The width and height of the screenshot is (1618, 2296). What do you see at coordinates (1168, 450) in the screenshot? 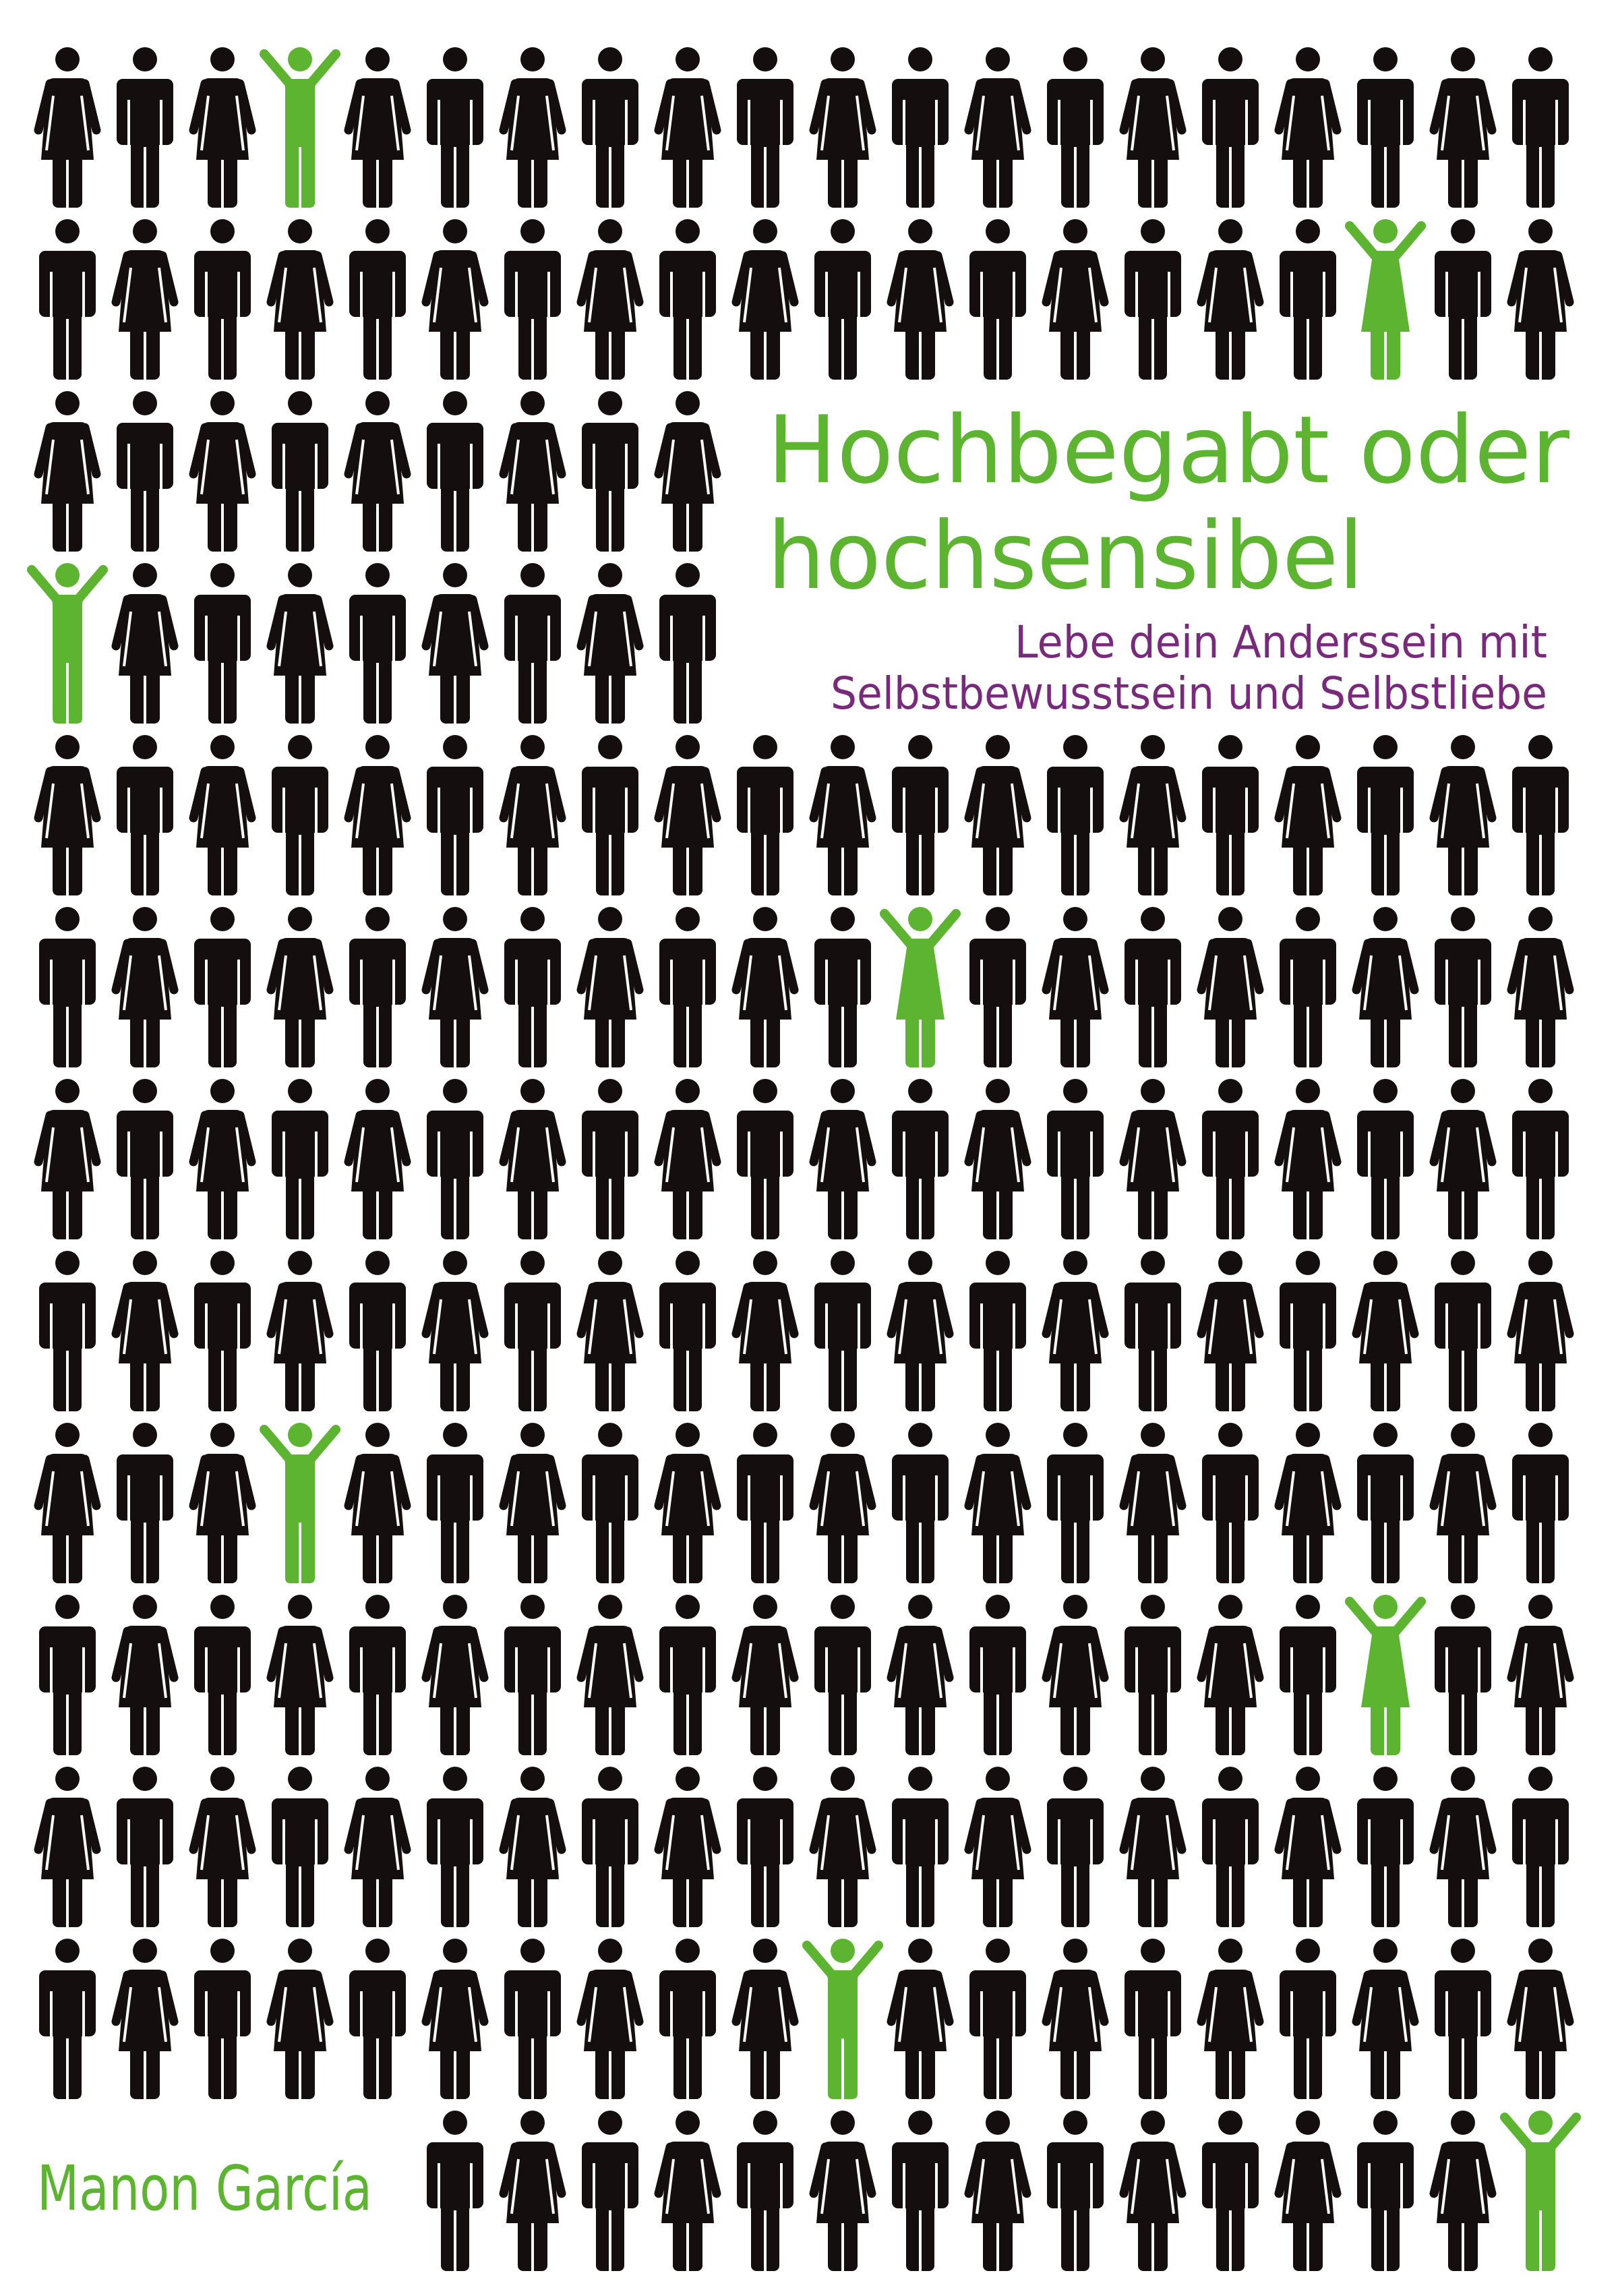
I see `title-line-1: Hochbegabt oder` at bounding box center [1168, 450].